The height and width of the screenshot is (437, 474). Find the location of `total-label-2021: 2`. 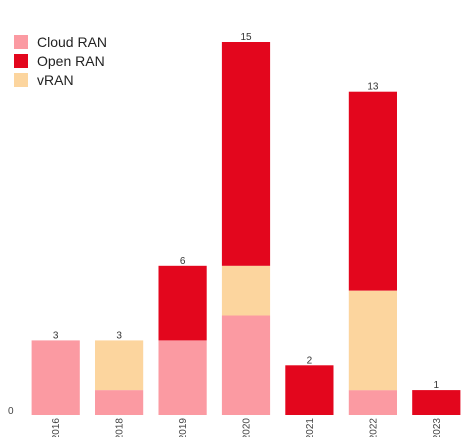

total-label-2021: 2 is located at coordinates (310, 360).